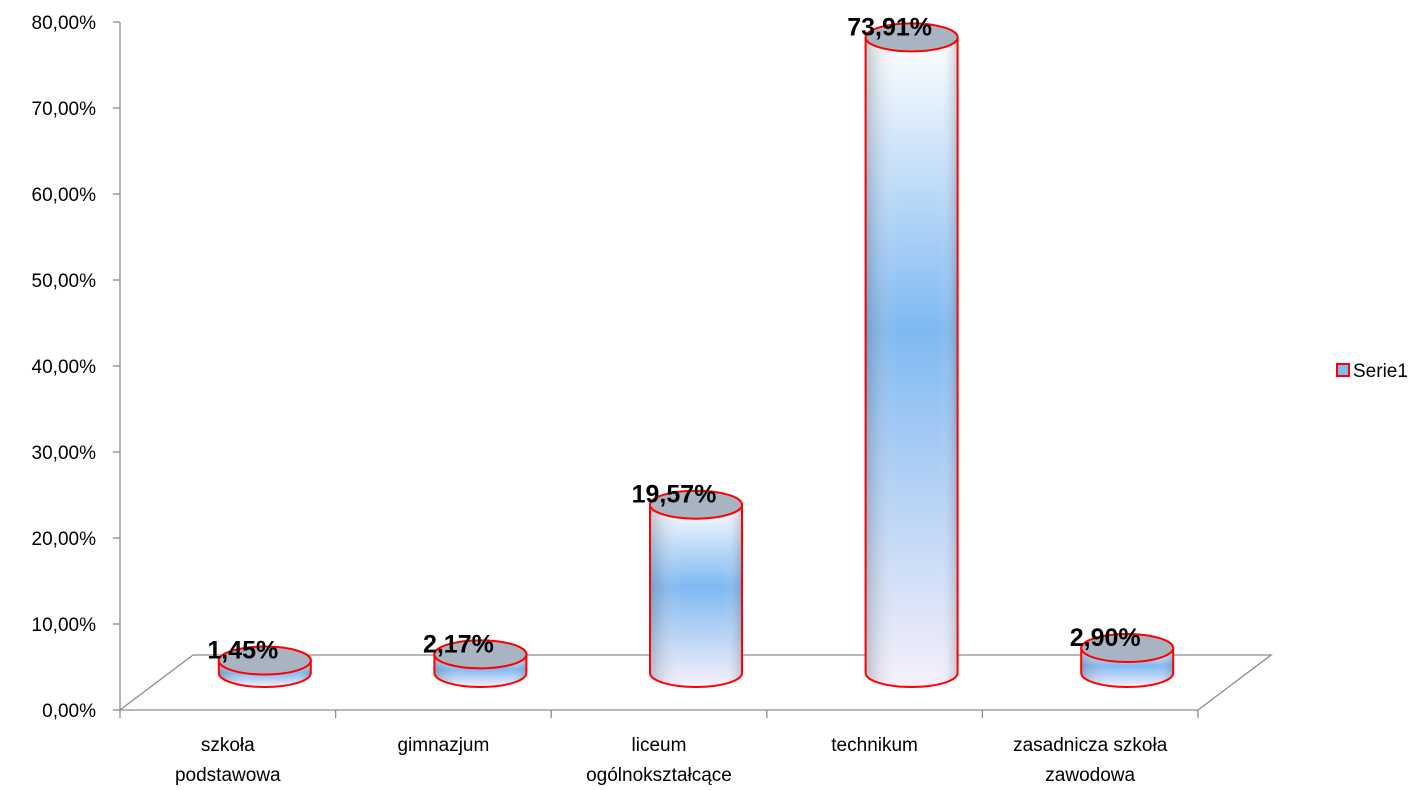  Describe the element at coordinates (1105, 638) in the screenshot. I see `data-label: 2,90%` at that location.